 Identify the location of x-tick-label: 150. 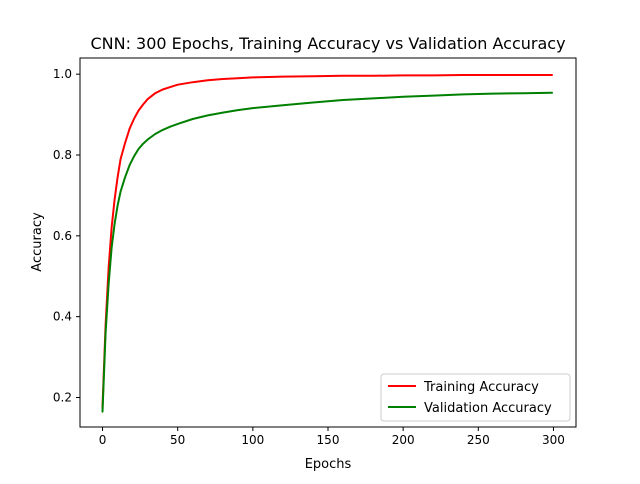
(328, 440).